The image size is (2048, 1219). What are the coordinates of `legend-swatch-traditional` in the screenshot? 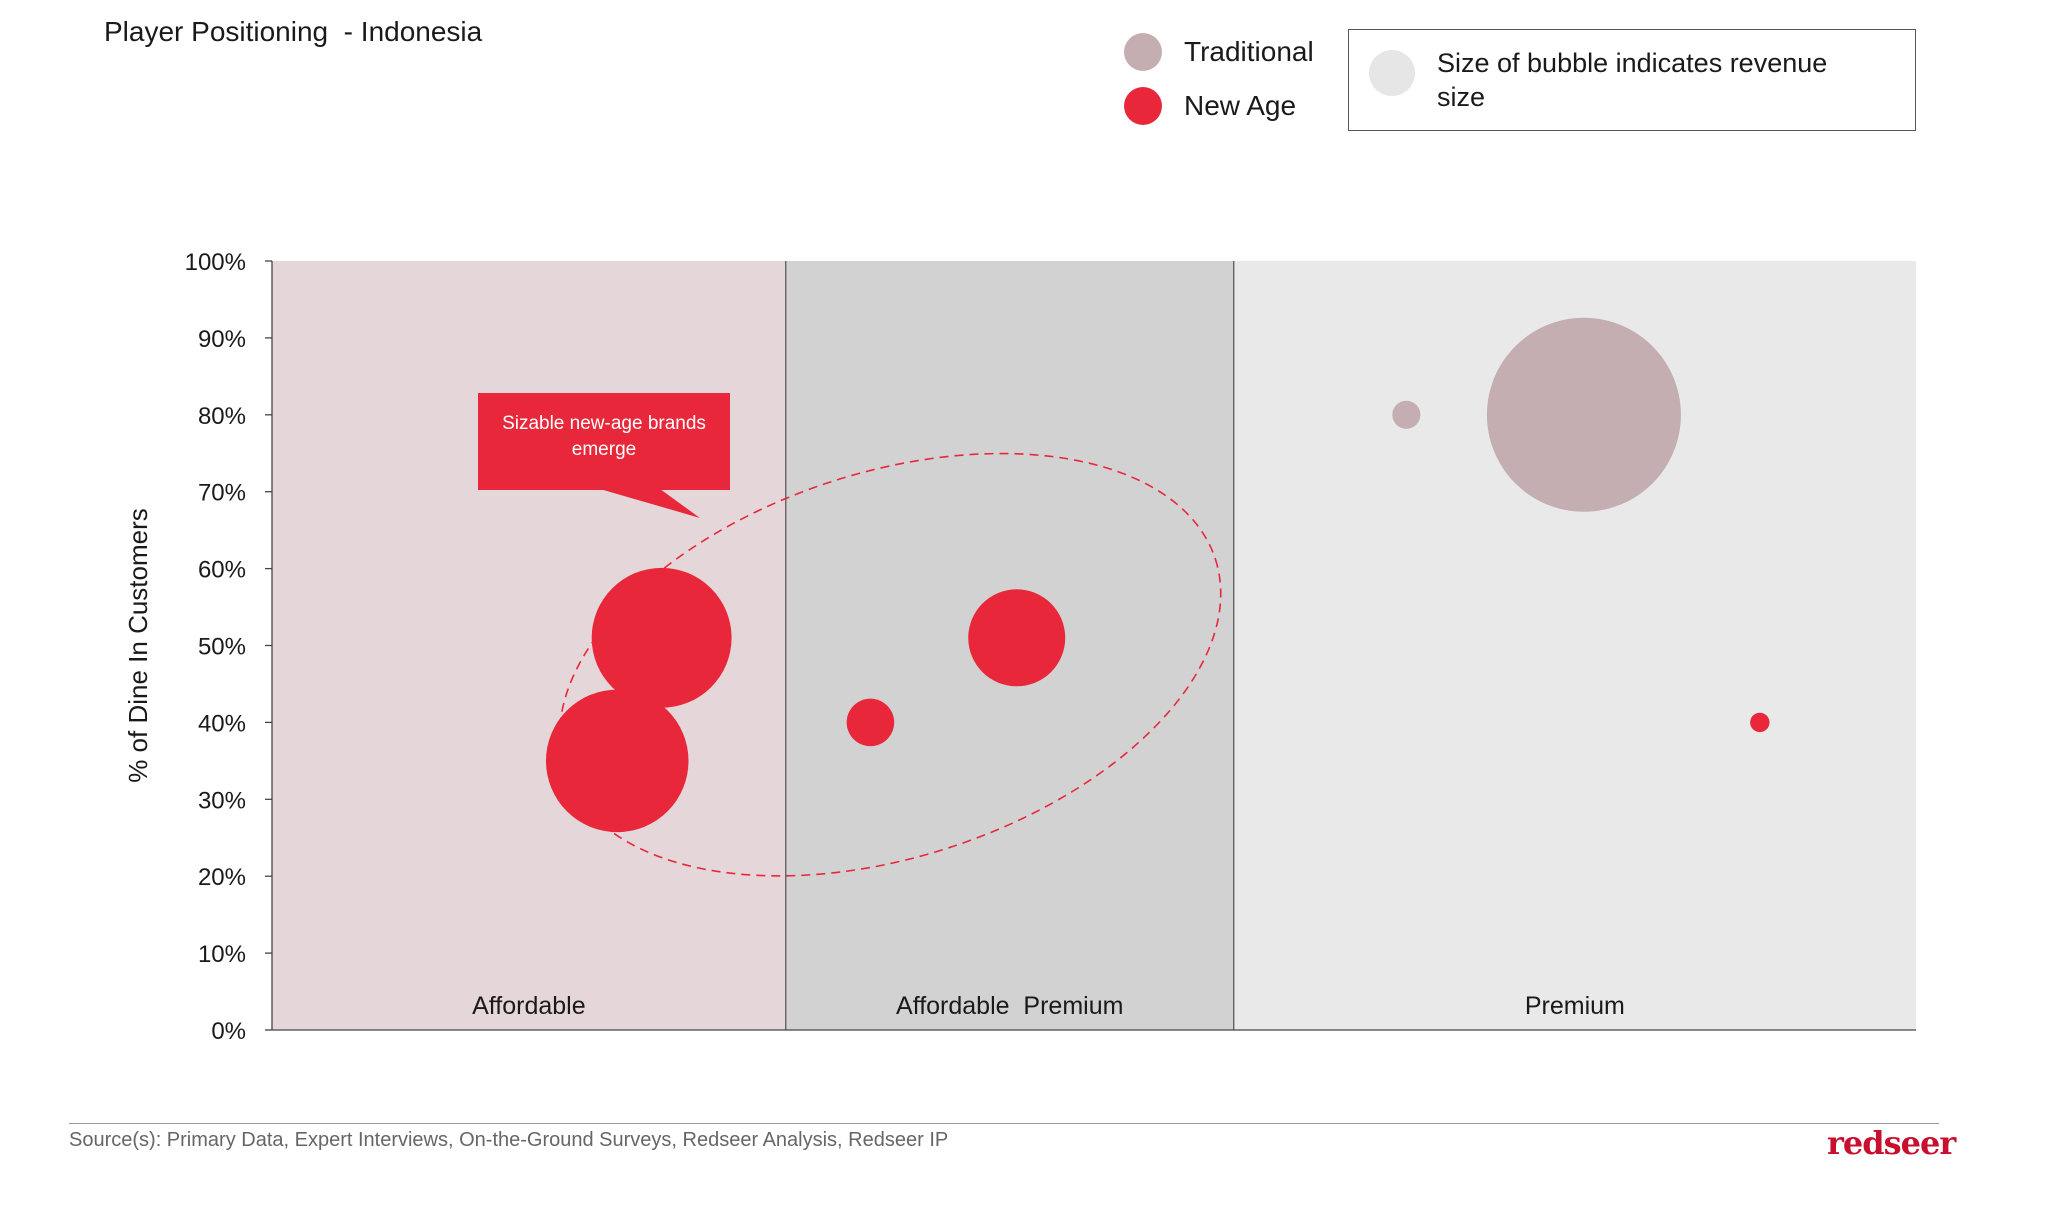 It's located at (1143, 52).